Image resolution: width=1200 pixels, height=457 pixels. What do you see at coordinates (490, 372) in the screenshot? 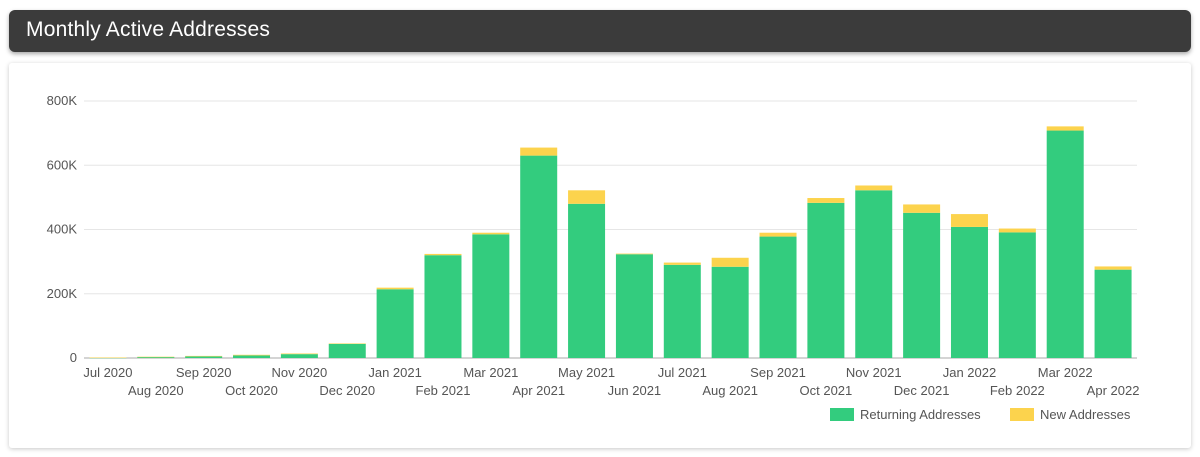
I see `x-tick-label: Mar 2021` at bounding box center [490, 372].